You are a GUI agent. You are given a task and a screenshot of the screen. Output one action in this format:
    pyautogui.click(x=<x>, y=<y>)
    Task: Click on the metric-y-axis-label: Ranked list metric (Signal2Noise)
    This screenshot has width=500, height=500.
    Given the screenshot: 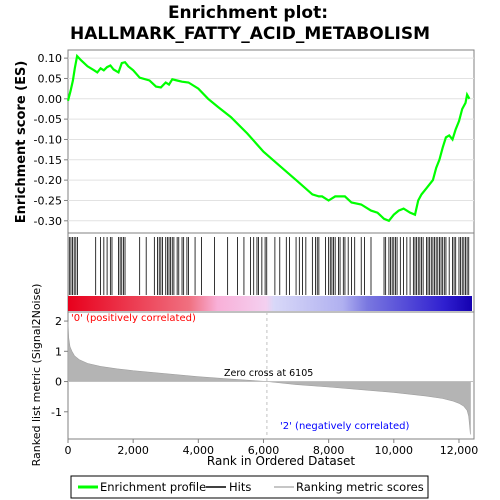 What is the action you would take?
    pyautogui.click(x=36, y=375)
    